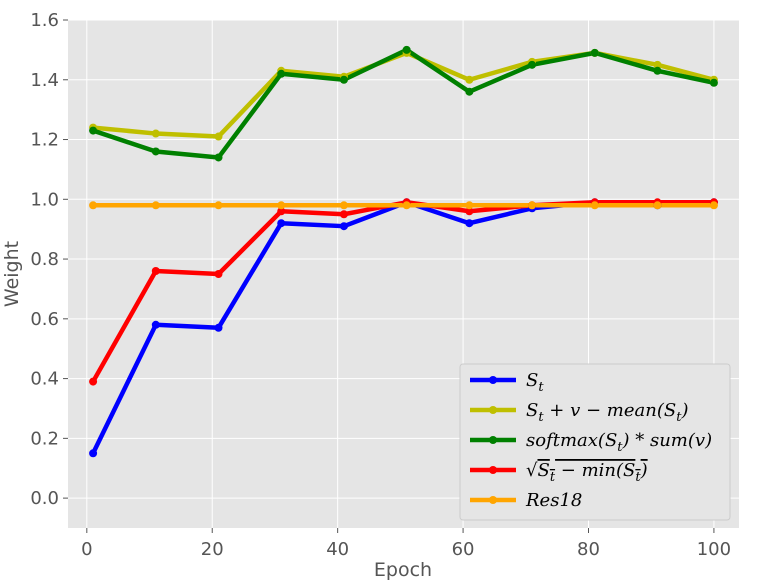 The image size is (761, 586). Describe the element at coordinates (714, 549) in the screenshot. I see `x-tick-label: 100` at that location.